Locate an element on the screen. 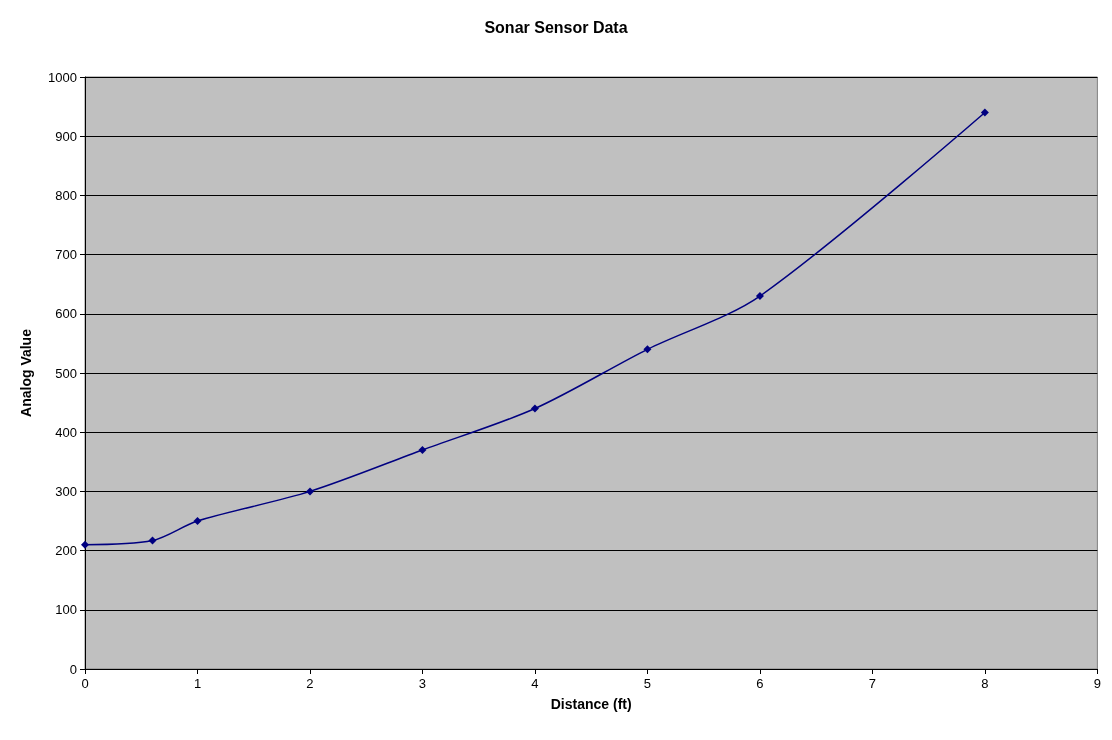  y-tick-label: 700 is located at coordinates (66, 255).